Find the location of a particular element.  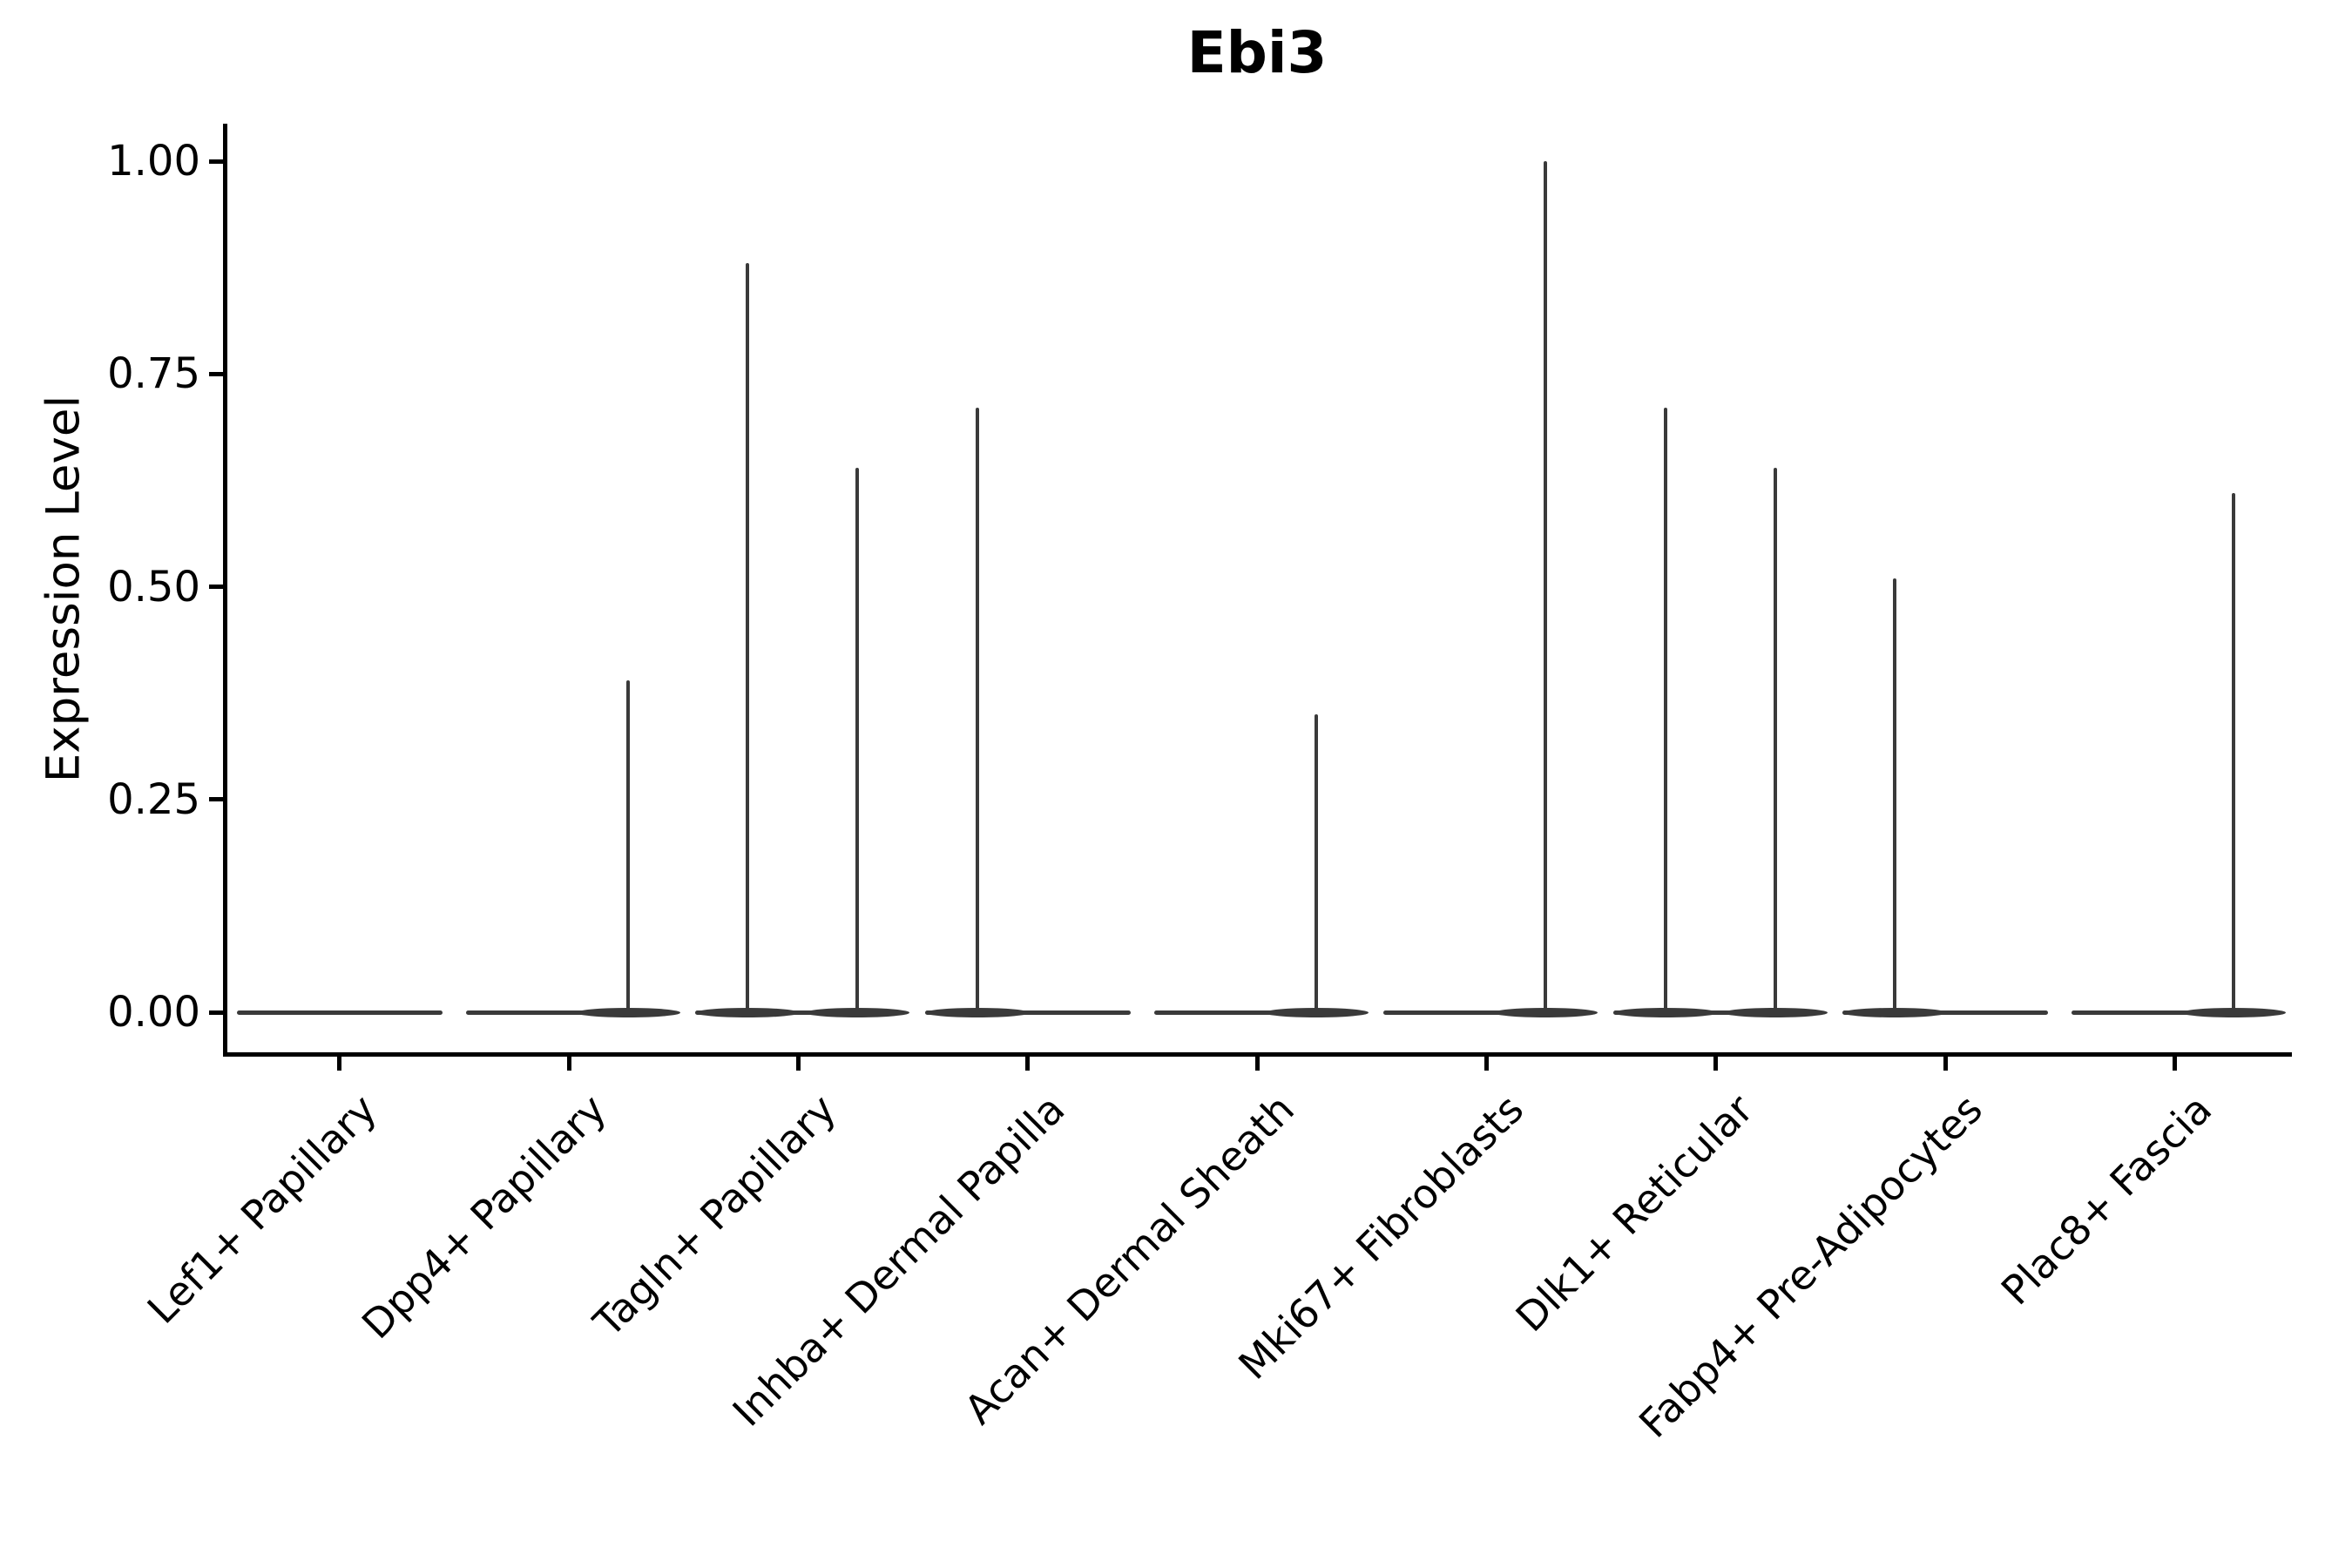

y-tick-label: 0.25 is located at coordinates (153, 799).